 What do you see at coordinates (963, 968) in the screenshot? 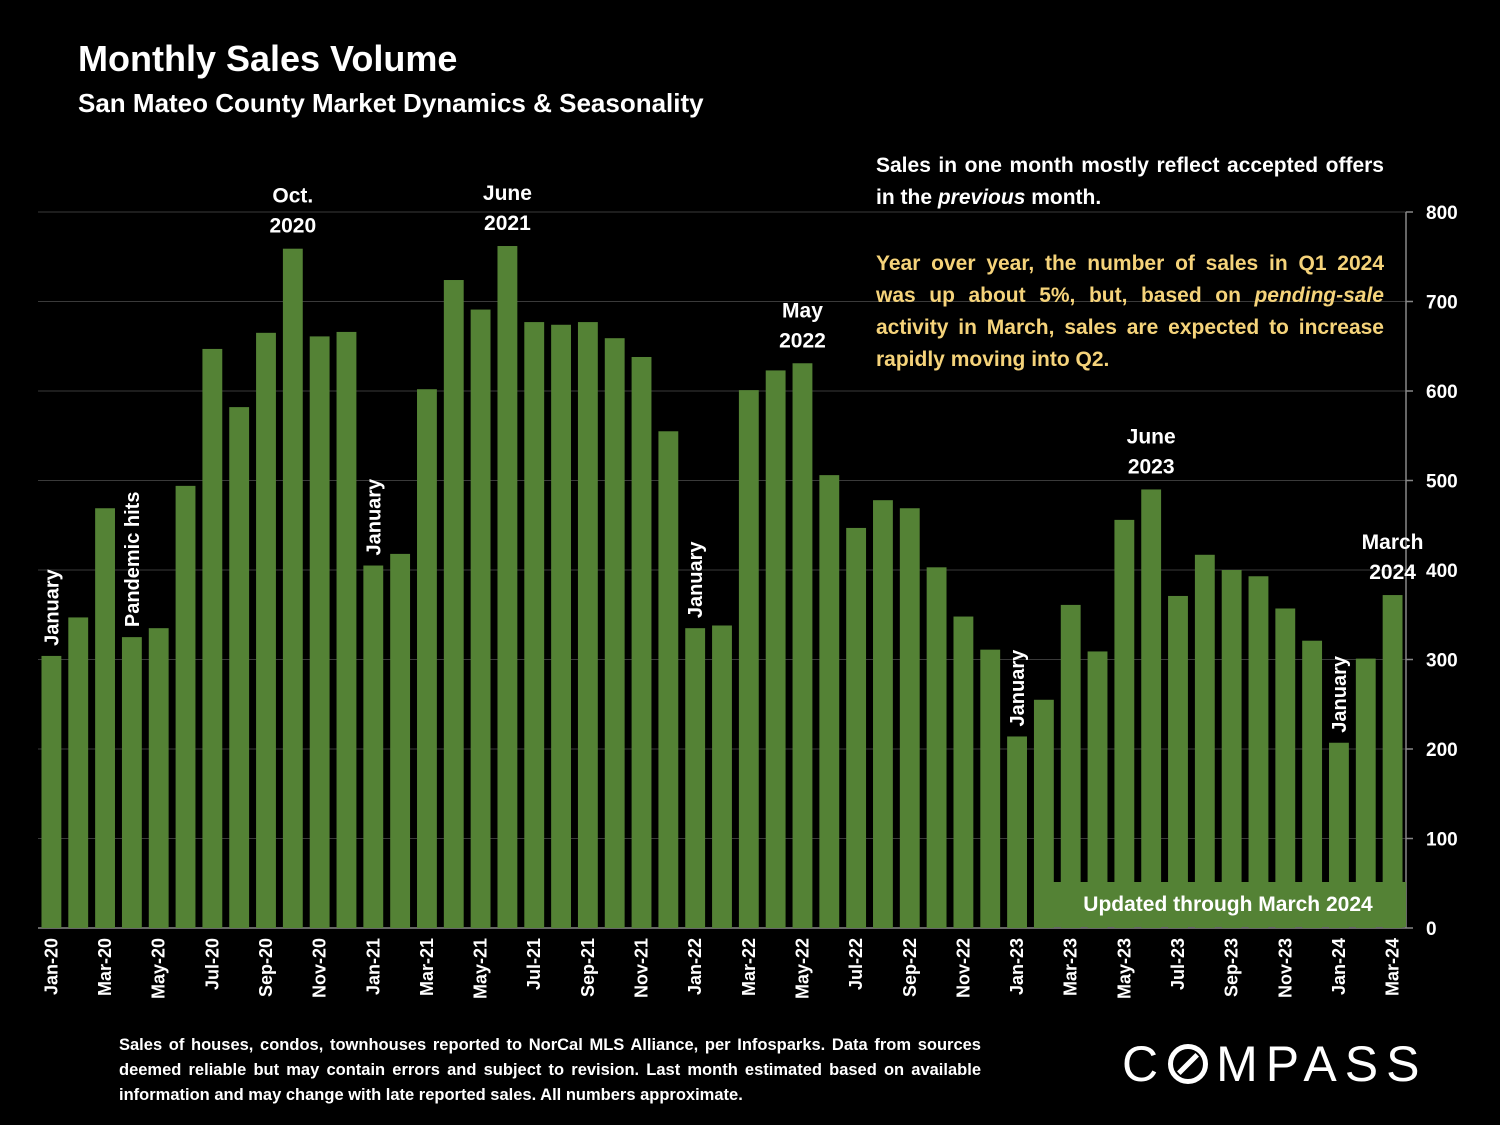
I see `x-tick-label: Nov-22` at bounding box center [963, 968].